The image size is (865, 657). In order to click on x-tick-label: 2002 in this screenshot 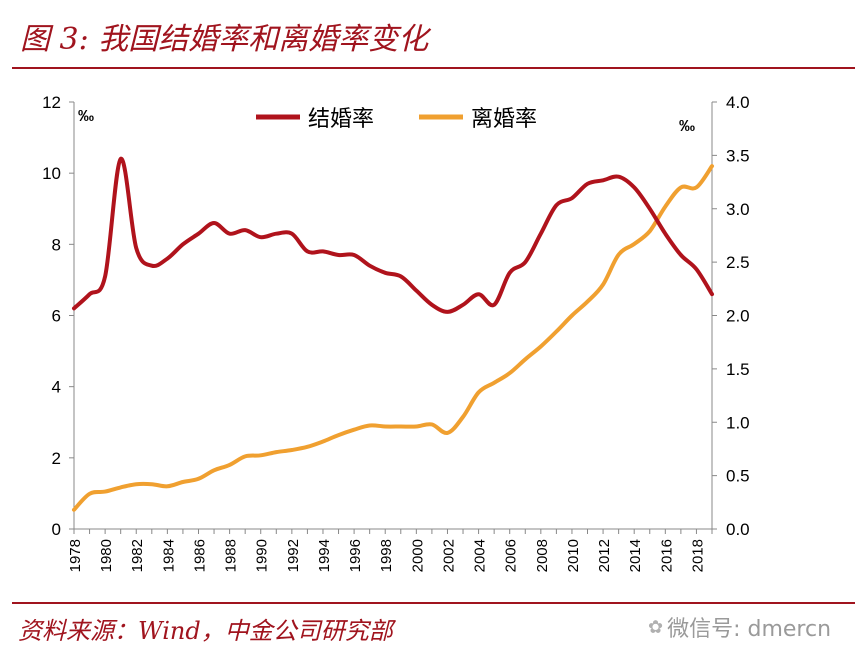, I will do `click(448, 555)`.